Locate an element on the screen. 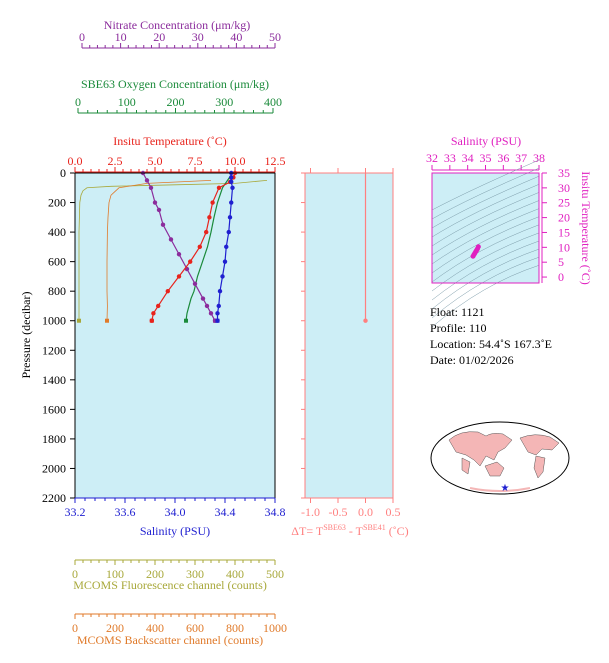  world-map: ★ is located at coordinates (500, 458).